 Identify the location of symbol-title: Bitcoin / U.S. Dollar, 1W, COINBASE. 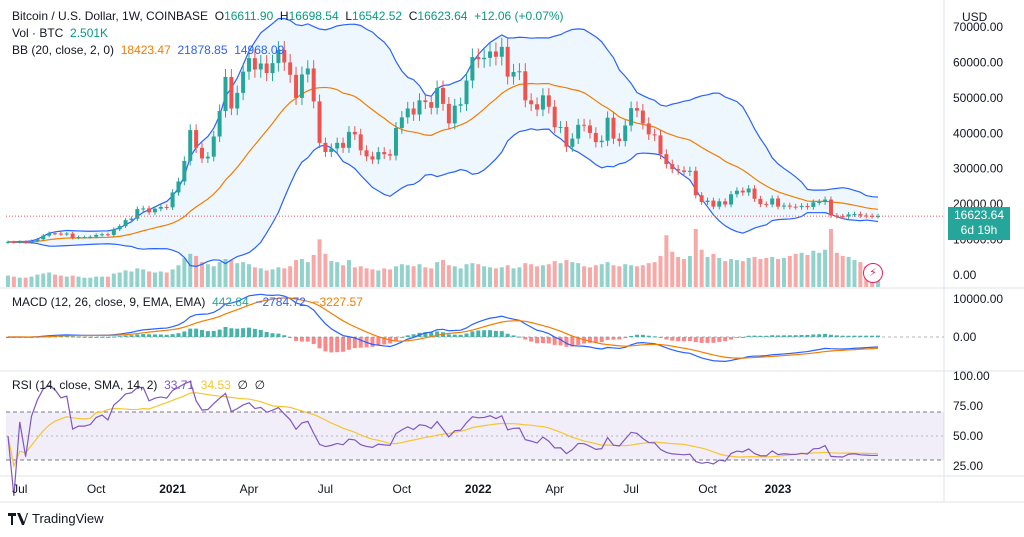
(110, 16).